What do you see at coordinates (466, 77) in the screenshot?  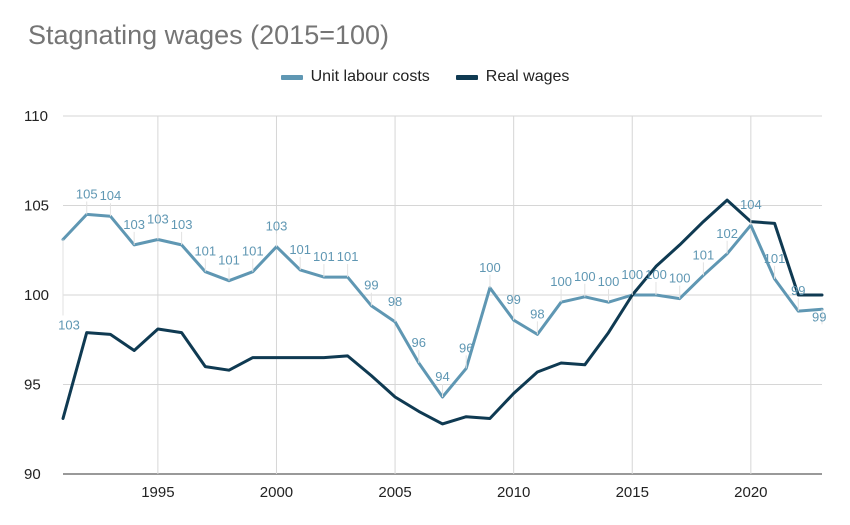 I see `legend-swatch-real-wages` at bounding box center [466, 77].